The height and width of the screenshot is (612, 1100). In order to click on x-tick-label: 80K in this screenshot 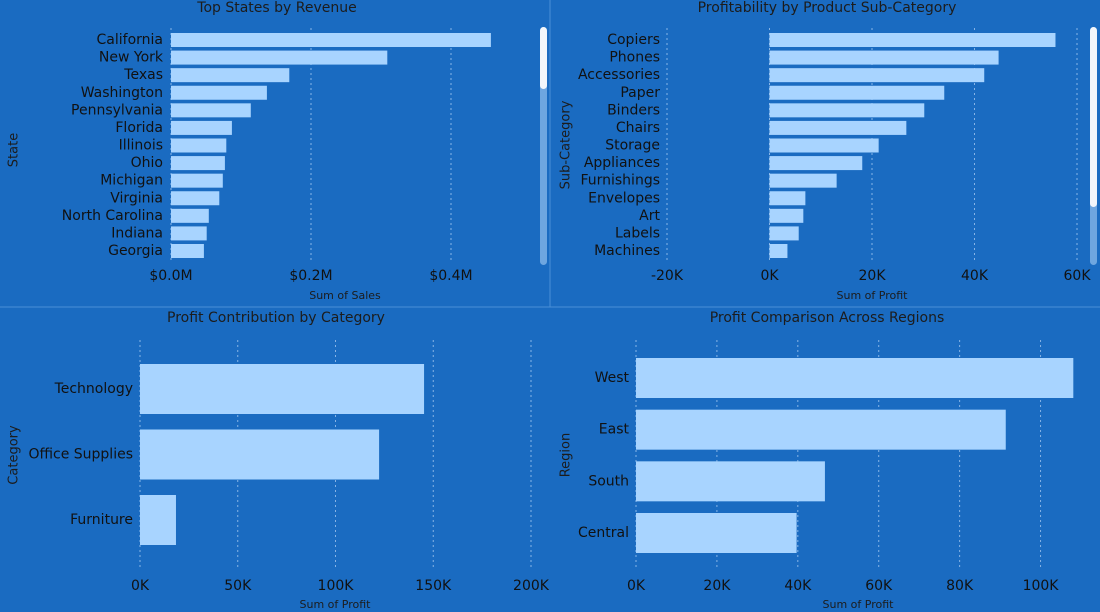, I will do `click(960, 586)`.